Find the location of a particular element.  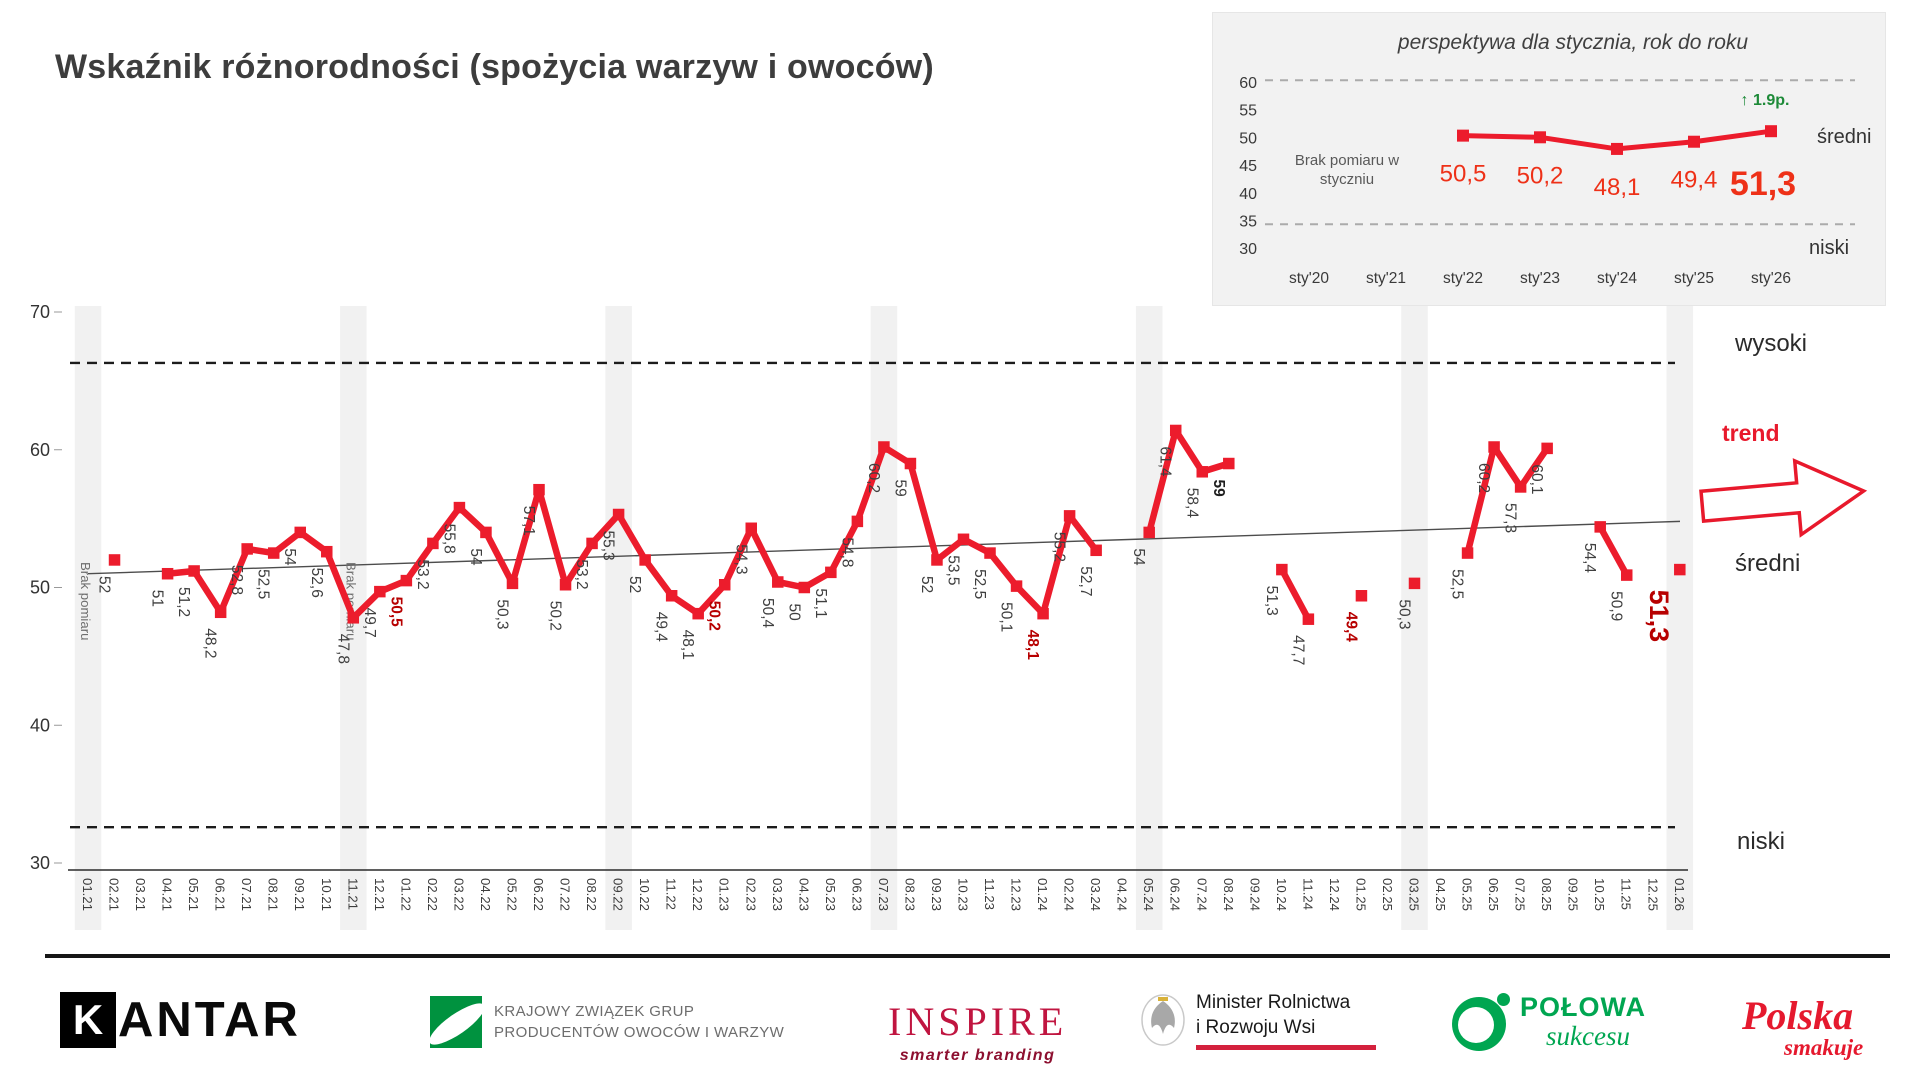

kantar-wordmark: ANTAR is located at coordinates (209, 1020).